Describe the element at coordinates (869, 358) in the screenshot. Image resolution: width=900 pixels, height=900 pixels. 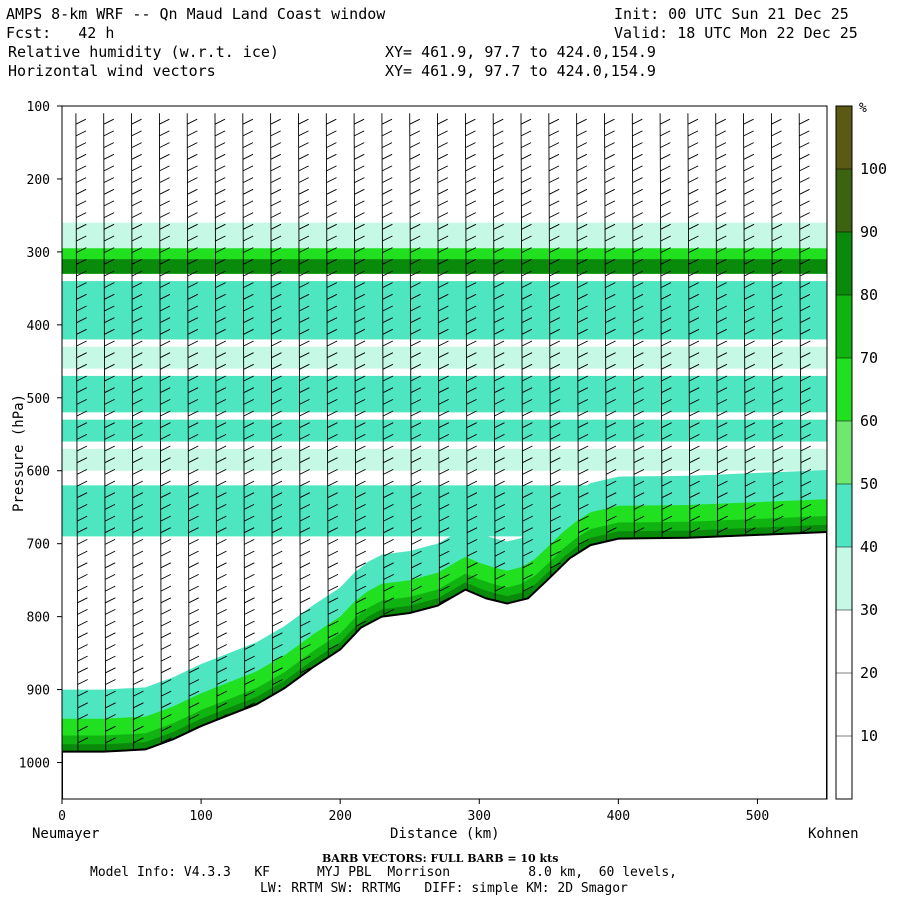
I see `colorbar-label: 70` at that location.